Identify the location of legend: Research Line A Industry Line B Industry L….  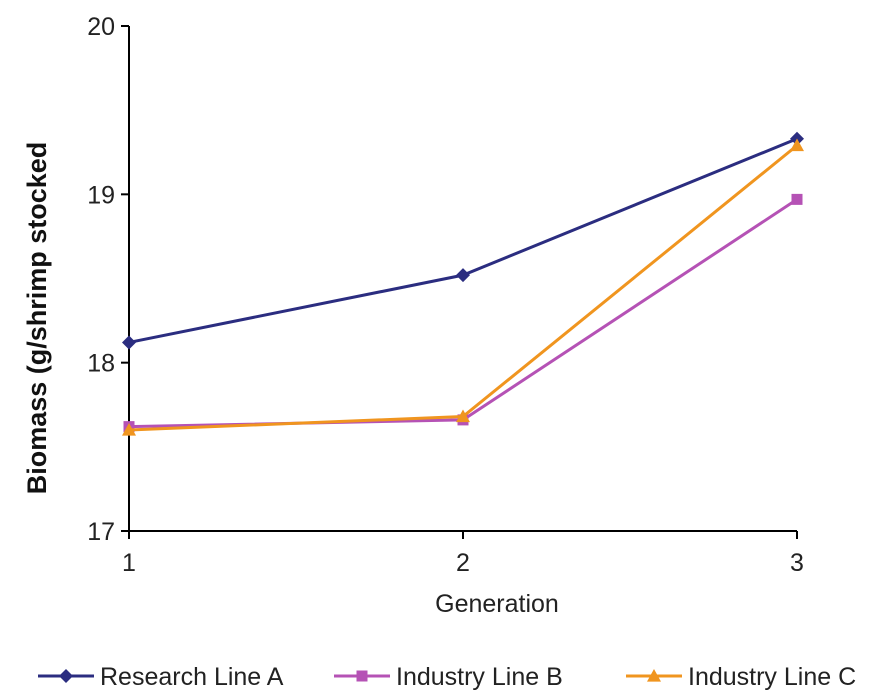
(447, 677).